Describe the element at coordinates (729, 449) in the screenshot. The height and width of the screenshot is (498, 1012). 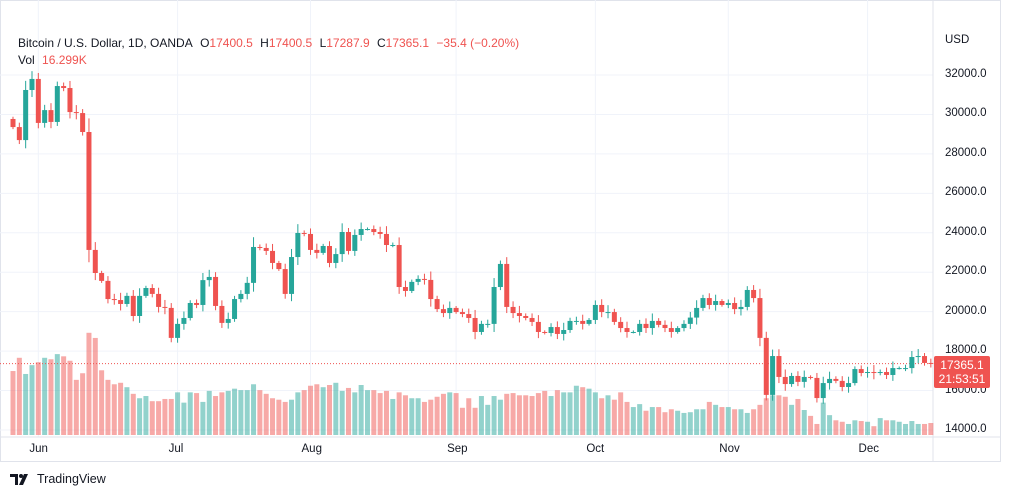
I see `x-tick-label: Nov` at that location.